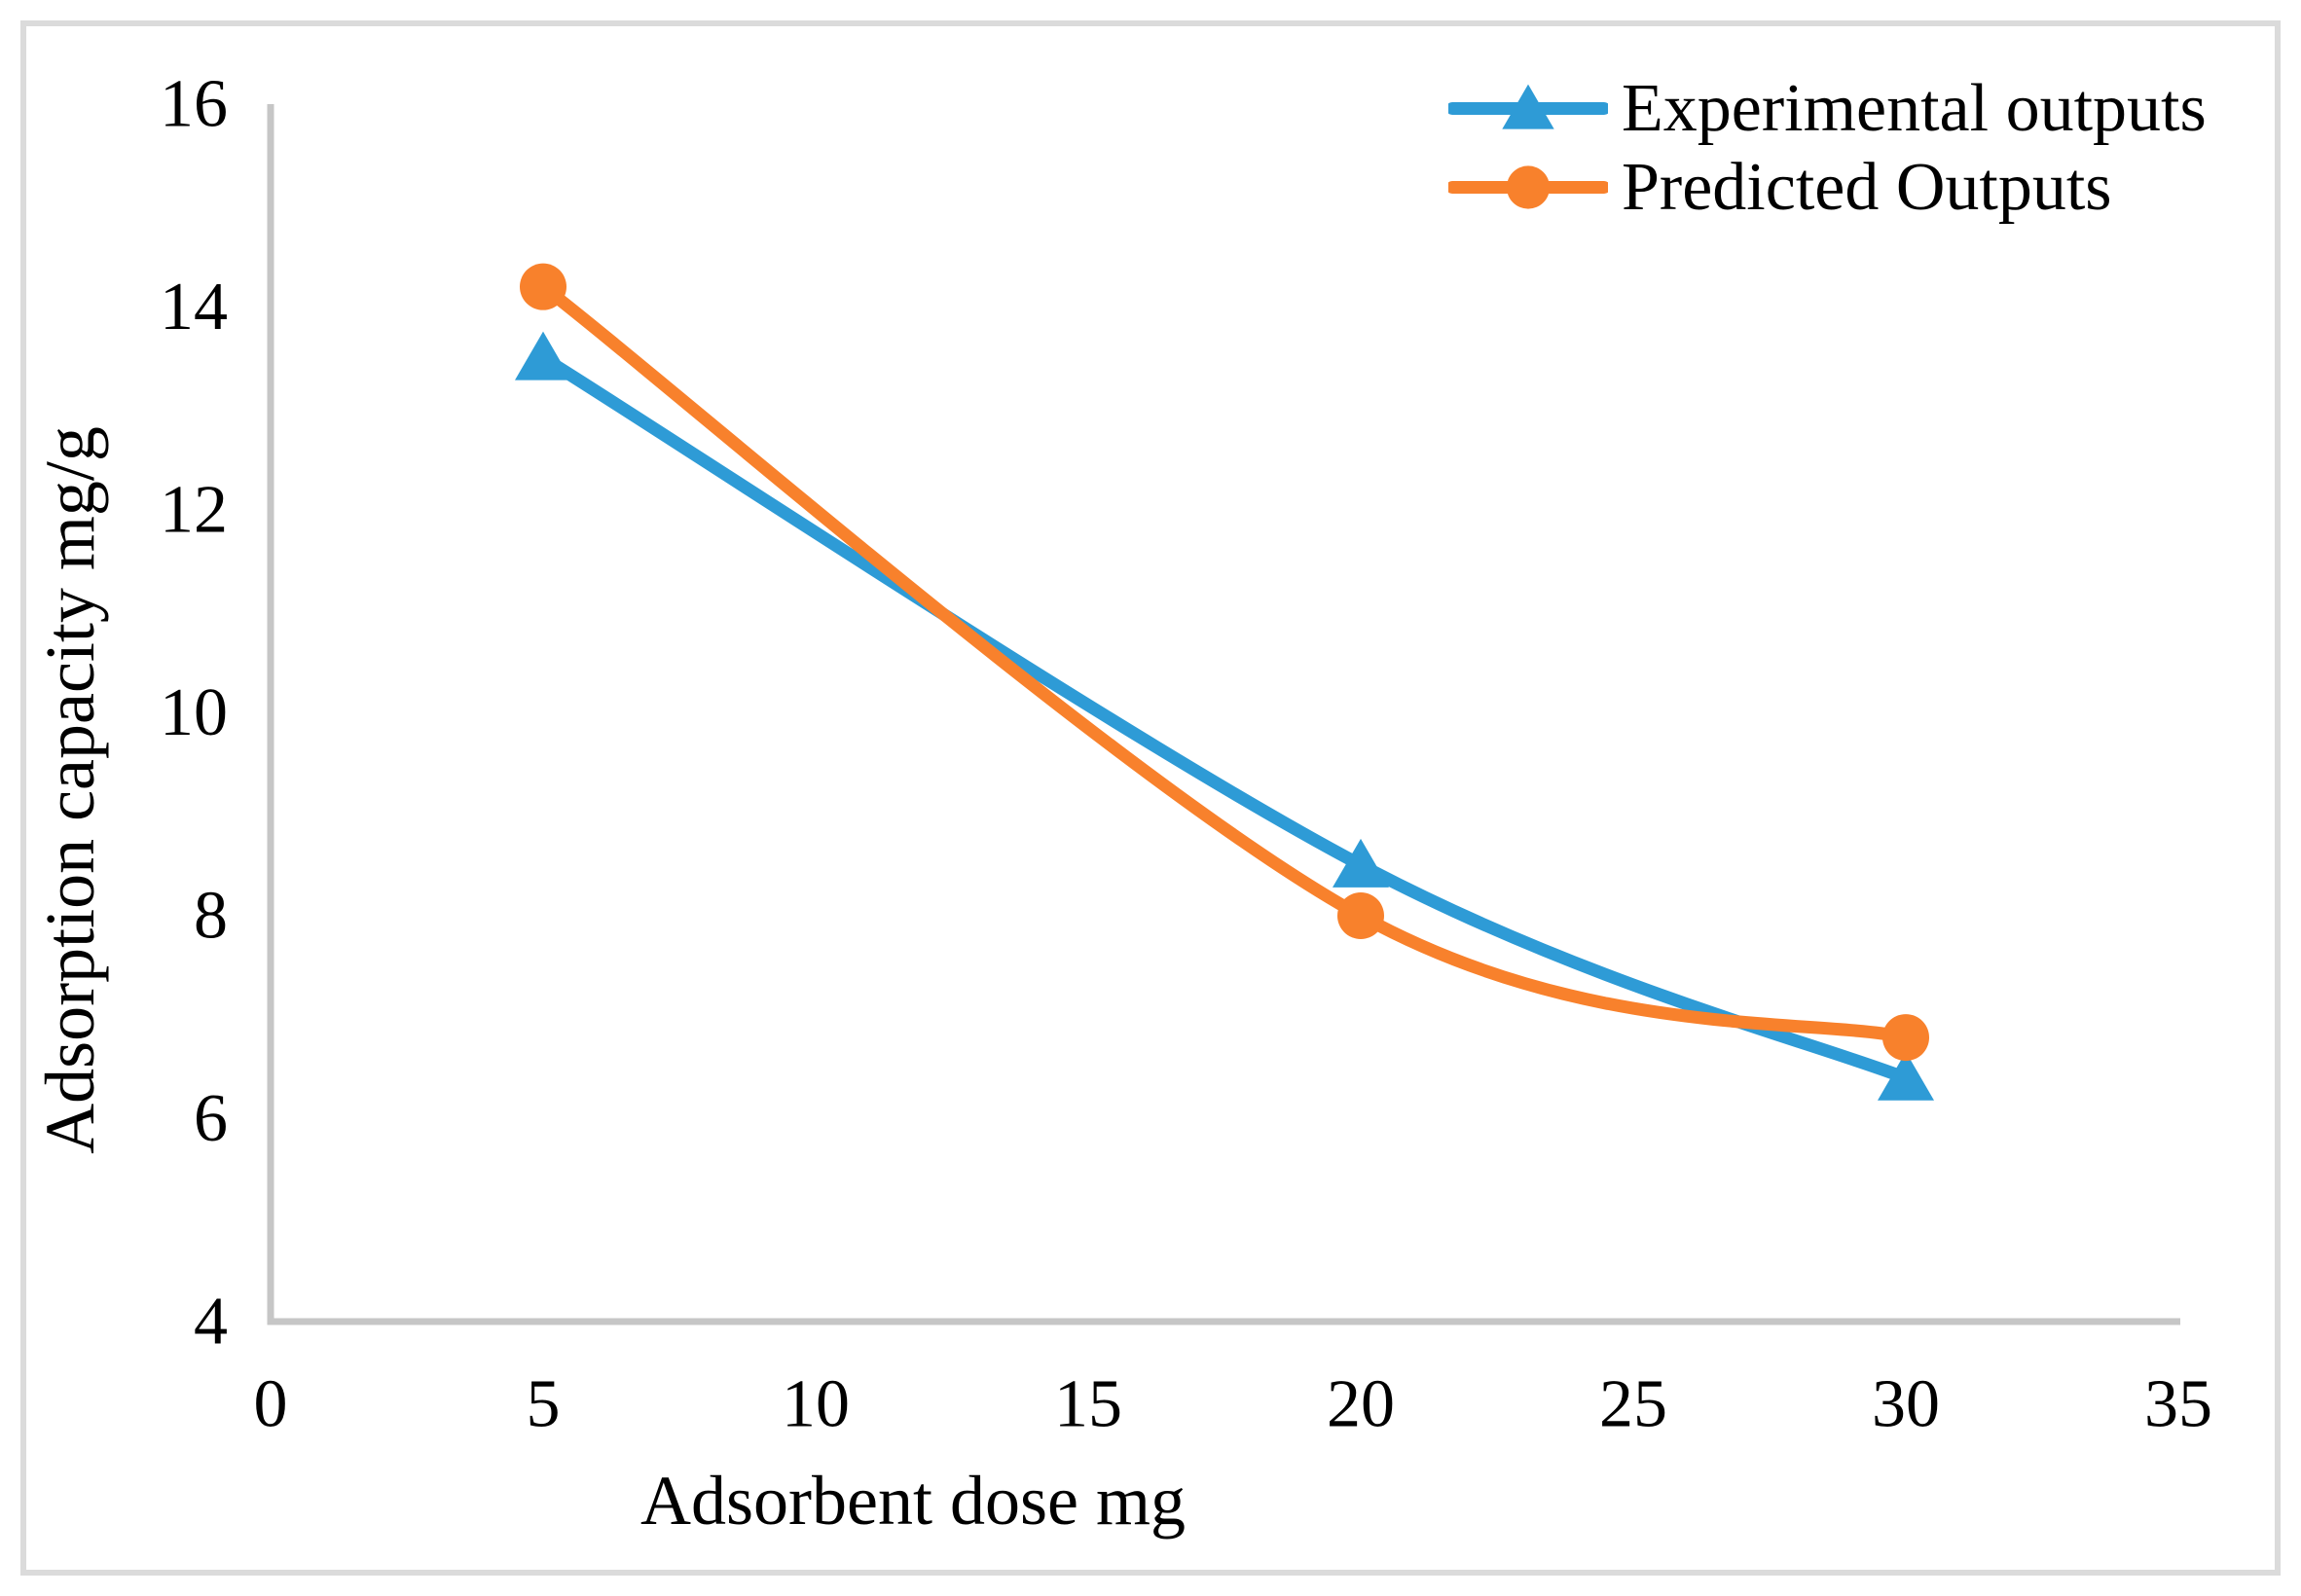  Describe the element at coordinates (1088, 1404) in the screenshot. I see `x-tick-label: 15` at that location.